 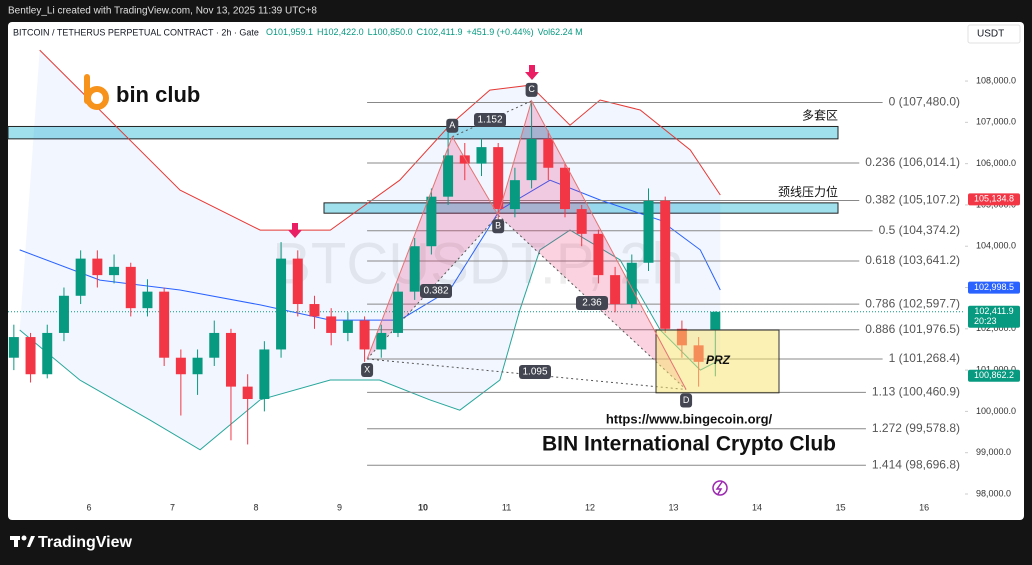 I want to click on y-tick-label: 108,000.0, so click(x=996, y=80).